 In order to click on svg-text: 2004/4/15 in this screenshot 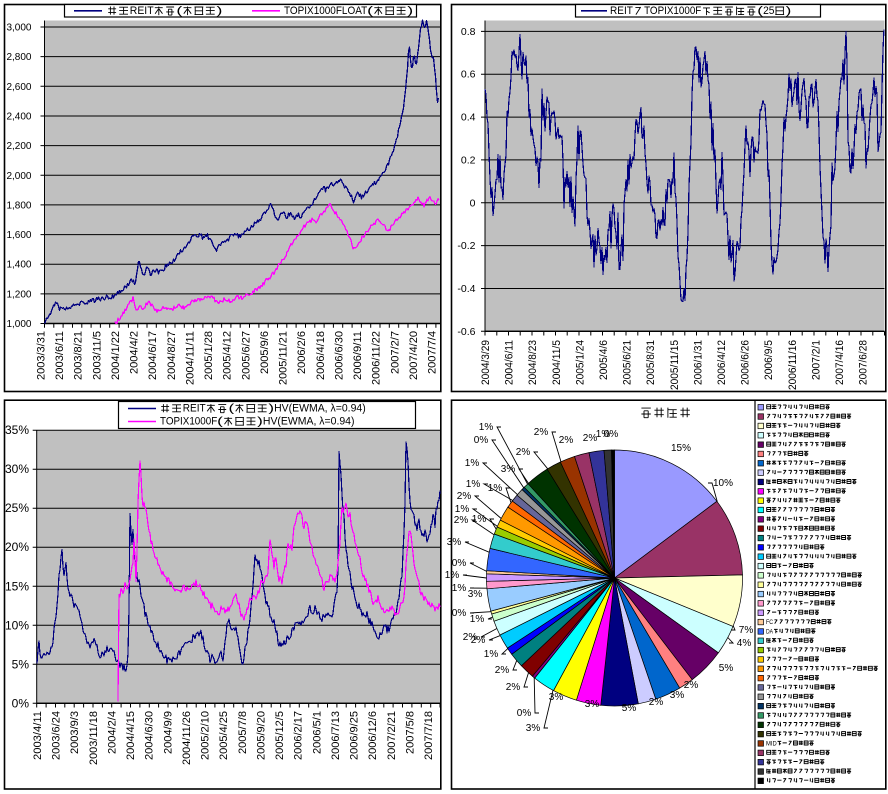, I will do `click(131, 735)`.